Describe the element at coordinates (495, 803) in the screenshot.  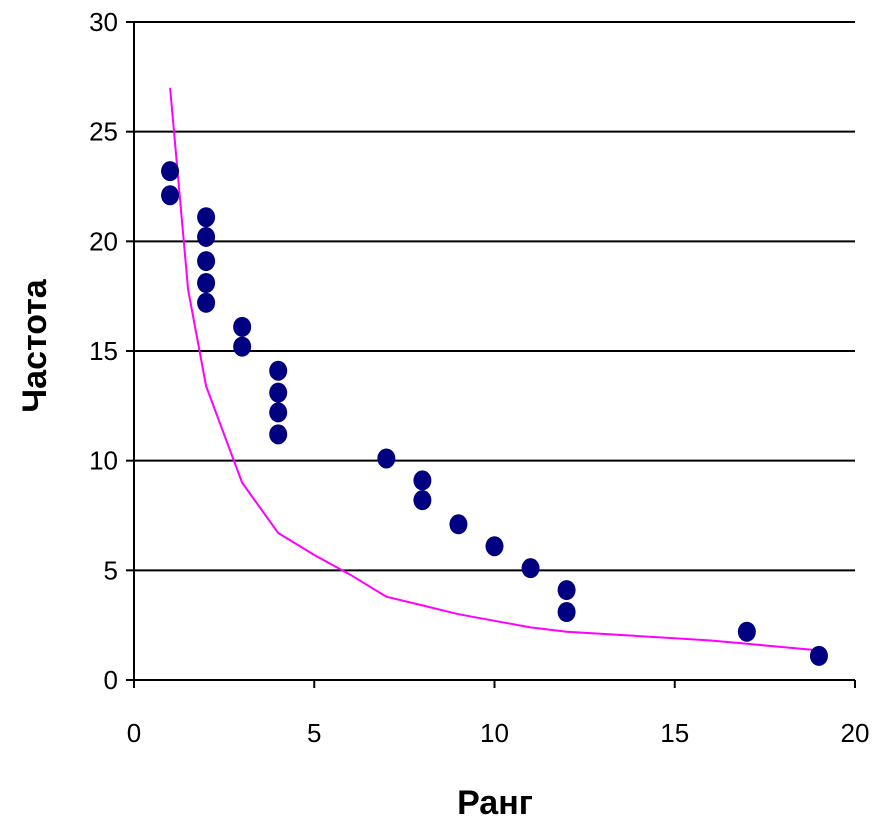
I see `x-axis-title: Ранг` at that location.